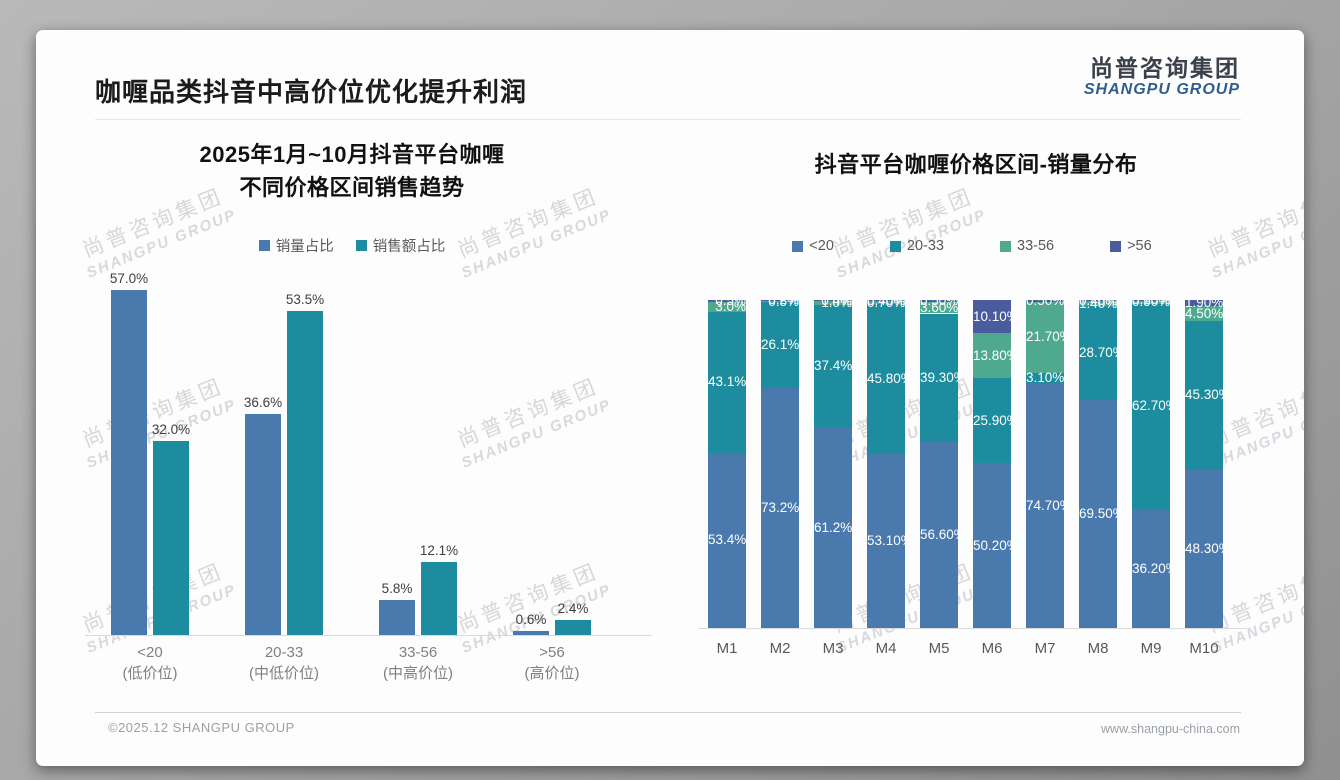 This screenshot has width=1340, height=780. I want to click on company-logo: 尚普咨询集团 SHANGPU GROUP, so click(1162, 77).